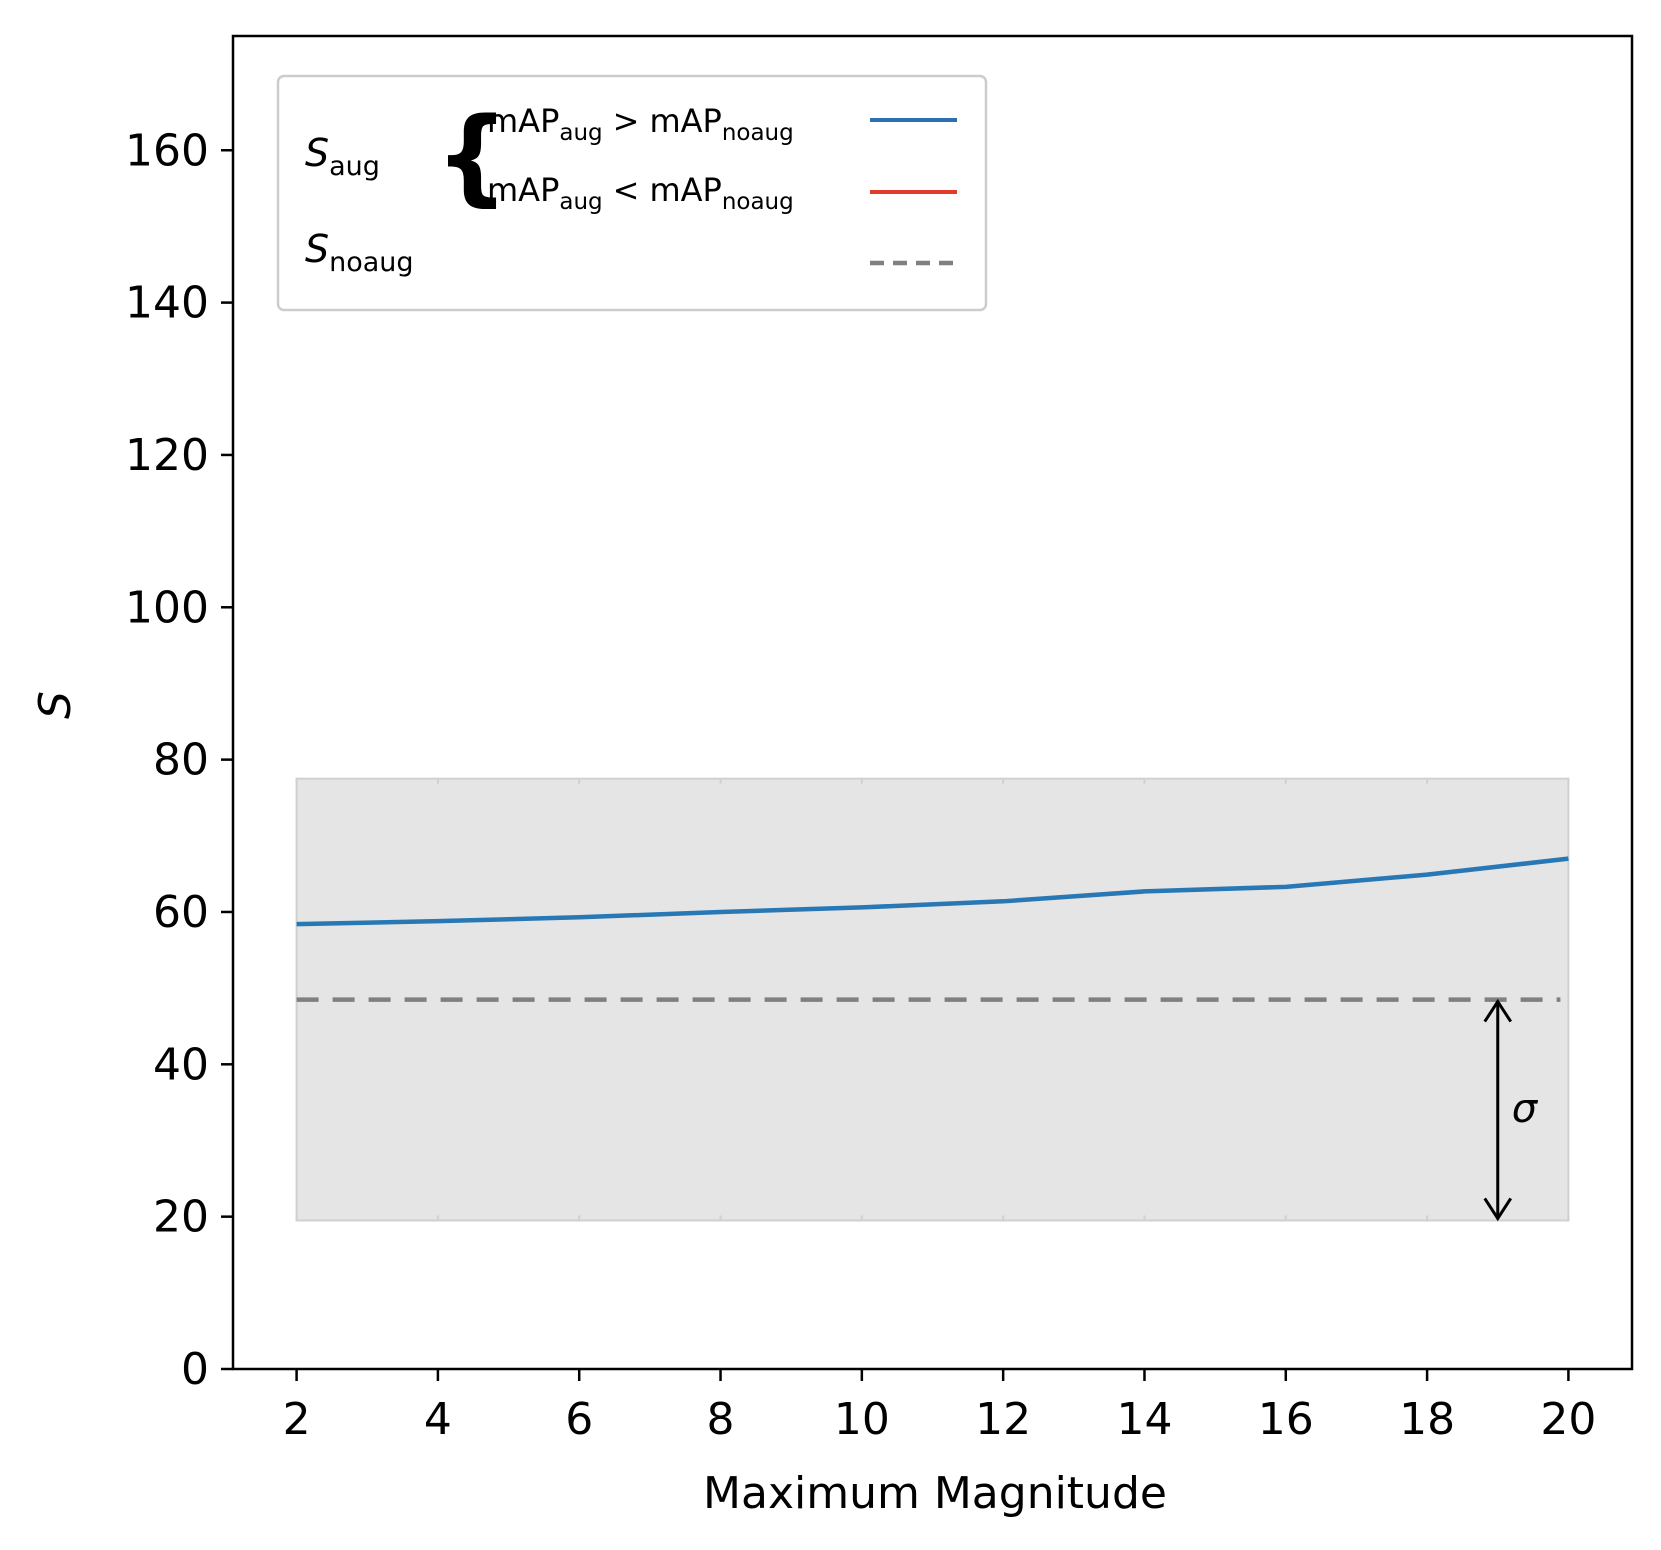  I want to click on y-tick-label: 160, so click(167, 150).